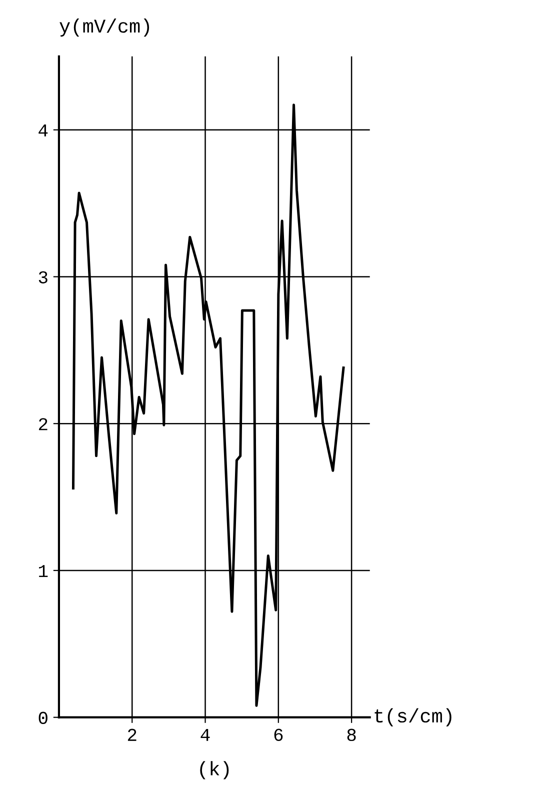 The height and width of the screenshot is (806, 536). Describe the element at coordinates (278, 735) in the screenshot. I see `x-tick-label: 6` at that location.